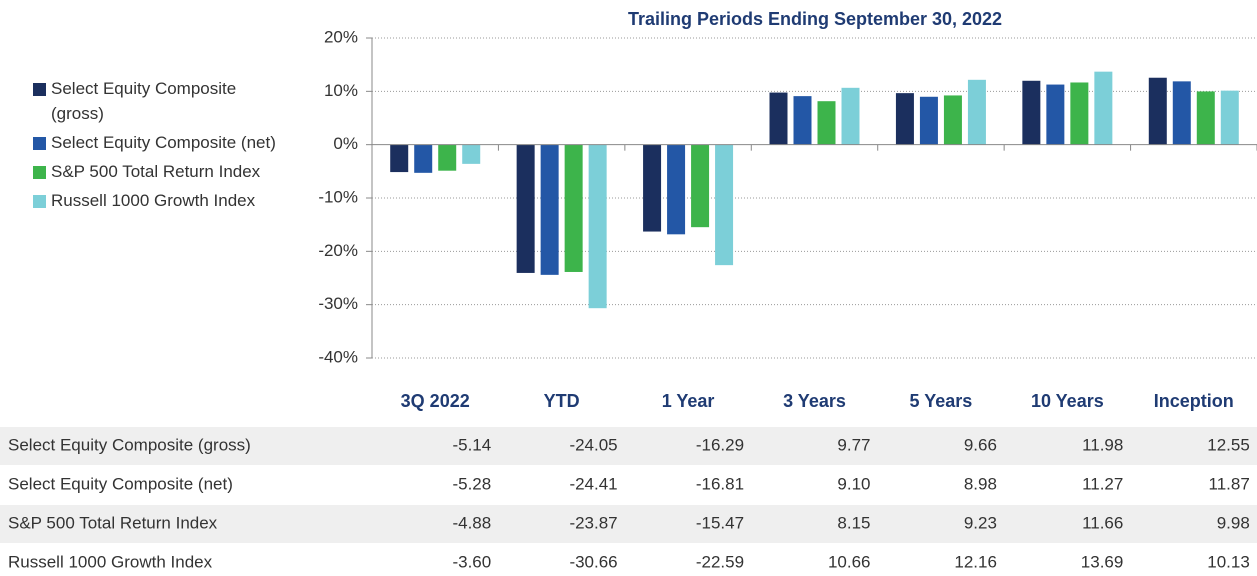 This screenshot has width=1257, height=576. I want to click on table-cell: 11.27, so click(1102, 483).